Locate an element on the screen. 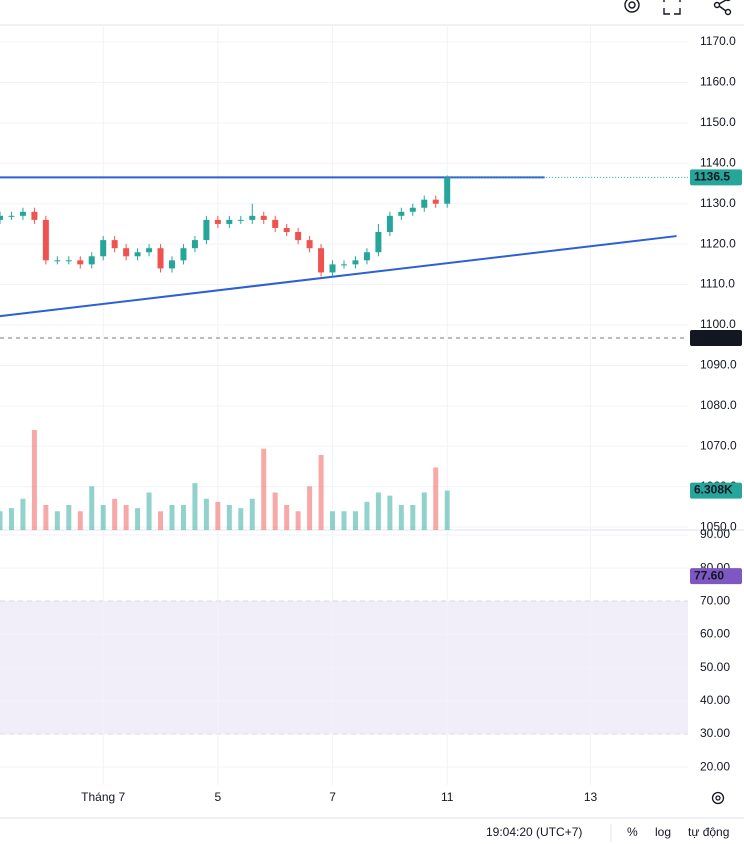 This screenshot has width=744, height=844. trendline is located at coordinates (338, 276).